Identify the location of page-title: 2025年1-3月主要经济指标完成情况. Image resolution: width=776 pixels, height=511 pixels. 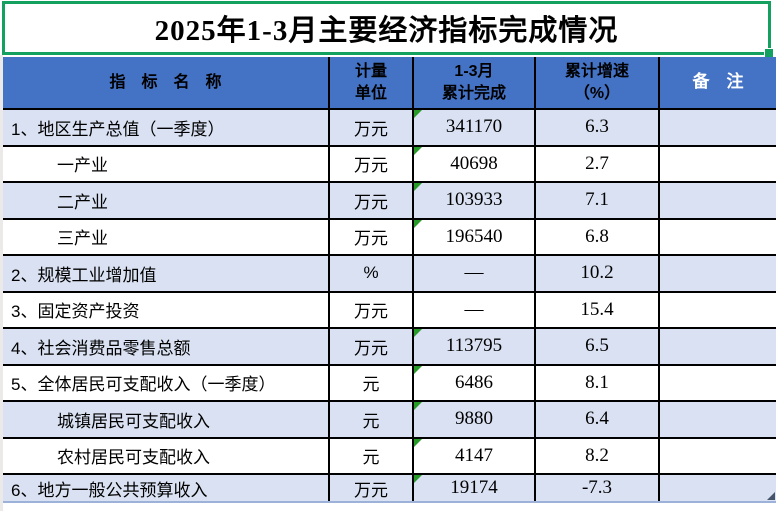
(386, 31).